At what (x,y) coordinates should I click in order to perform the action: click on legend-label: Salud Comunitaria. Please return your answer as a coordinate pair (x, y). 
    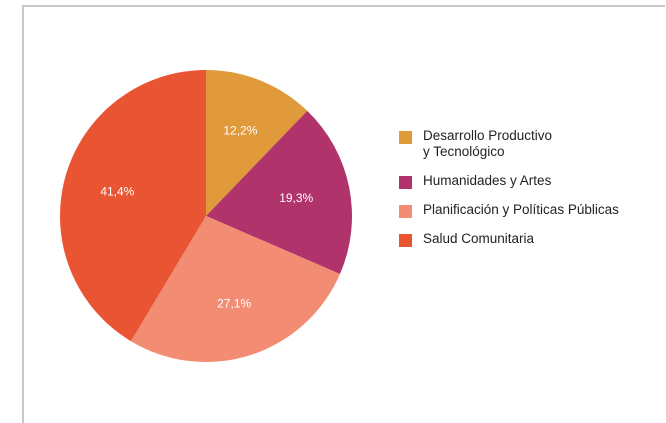
    Looking at the image, I should click on (479, 238).